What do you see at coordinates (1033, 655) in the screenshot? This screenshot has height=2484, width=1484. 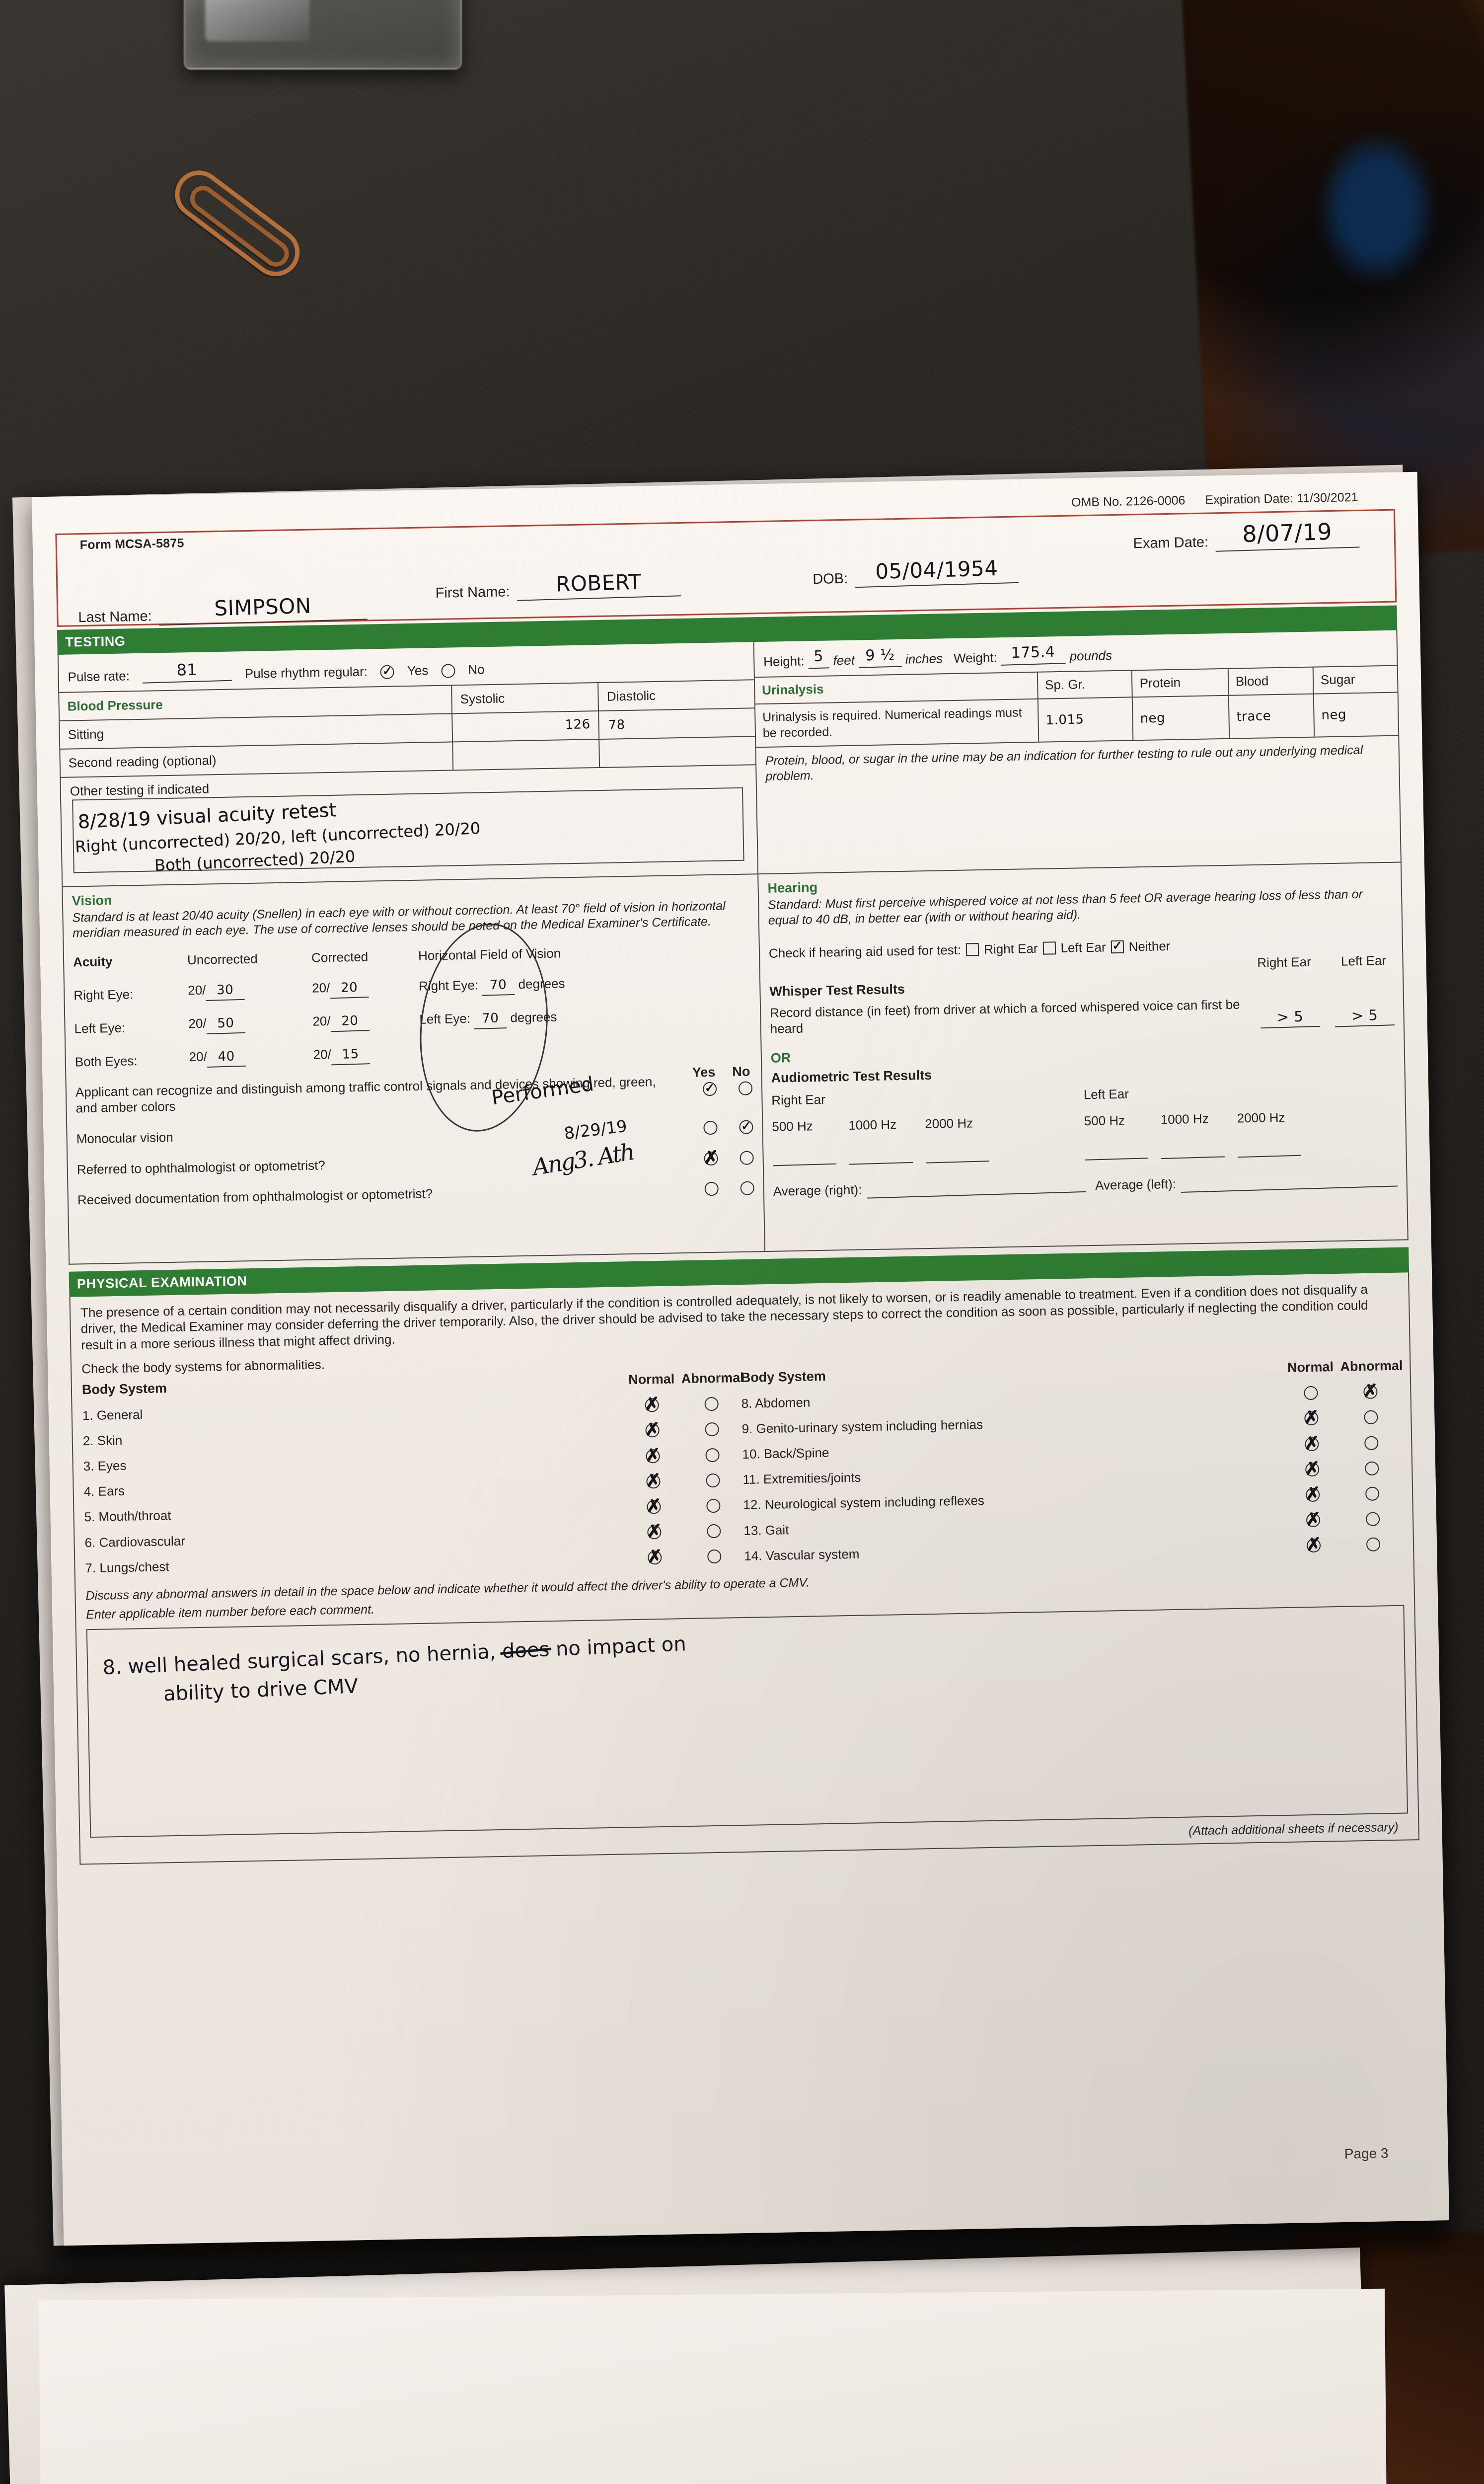 I see `weight-value: 175.4` at bounding box center [1033, 655].